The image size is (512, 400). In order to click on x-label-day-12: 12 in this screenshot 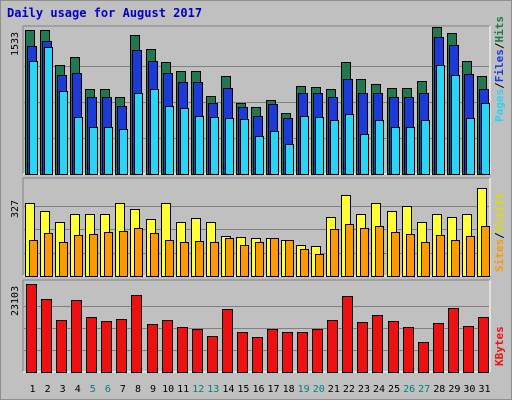, I will do `click(198, 389)`.